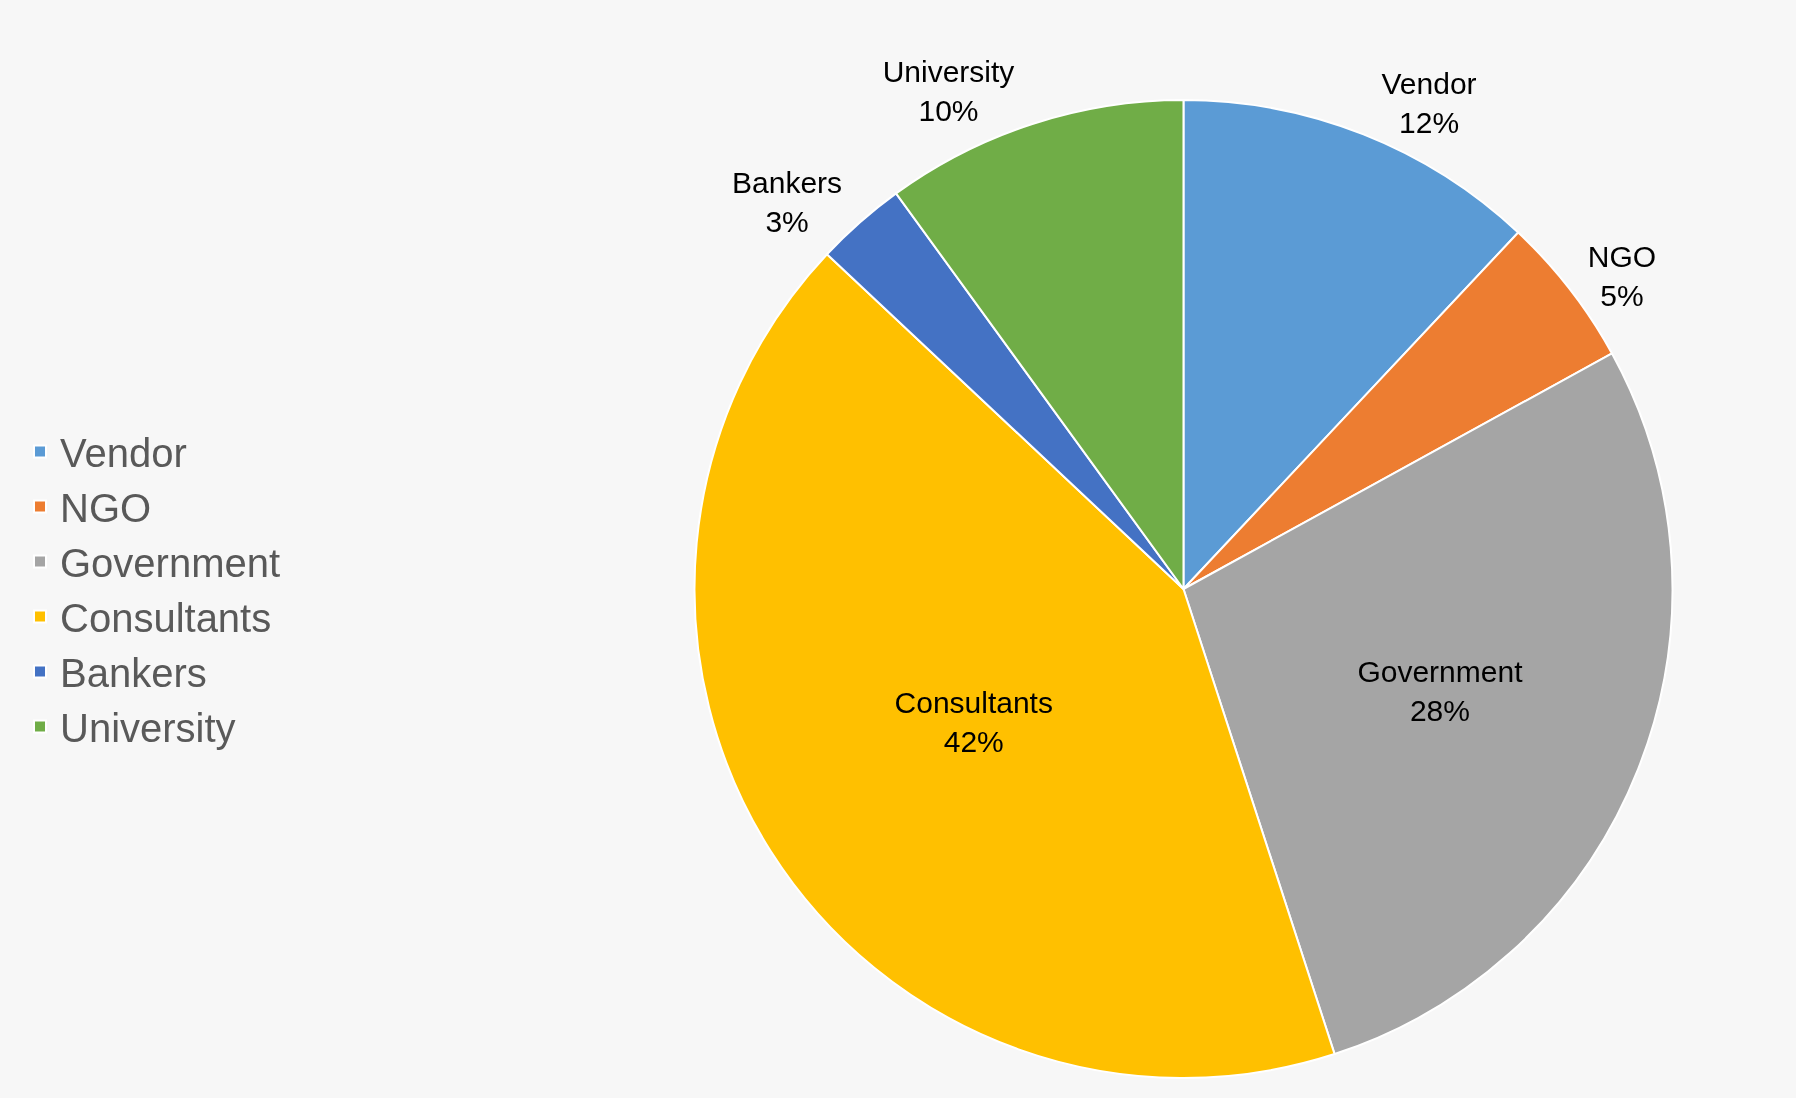  I want to click on legend-label: NGO, so click(106, 508).